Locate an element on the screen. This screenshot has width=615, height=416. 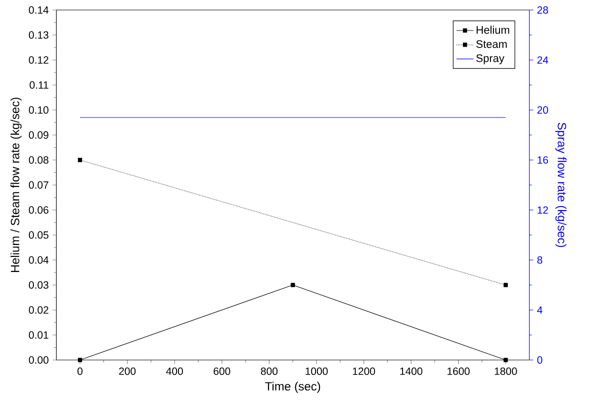
y2-tick-label: 24 is located at coordinates (542, 60).